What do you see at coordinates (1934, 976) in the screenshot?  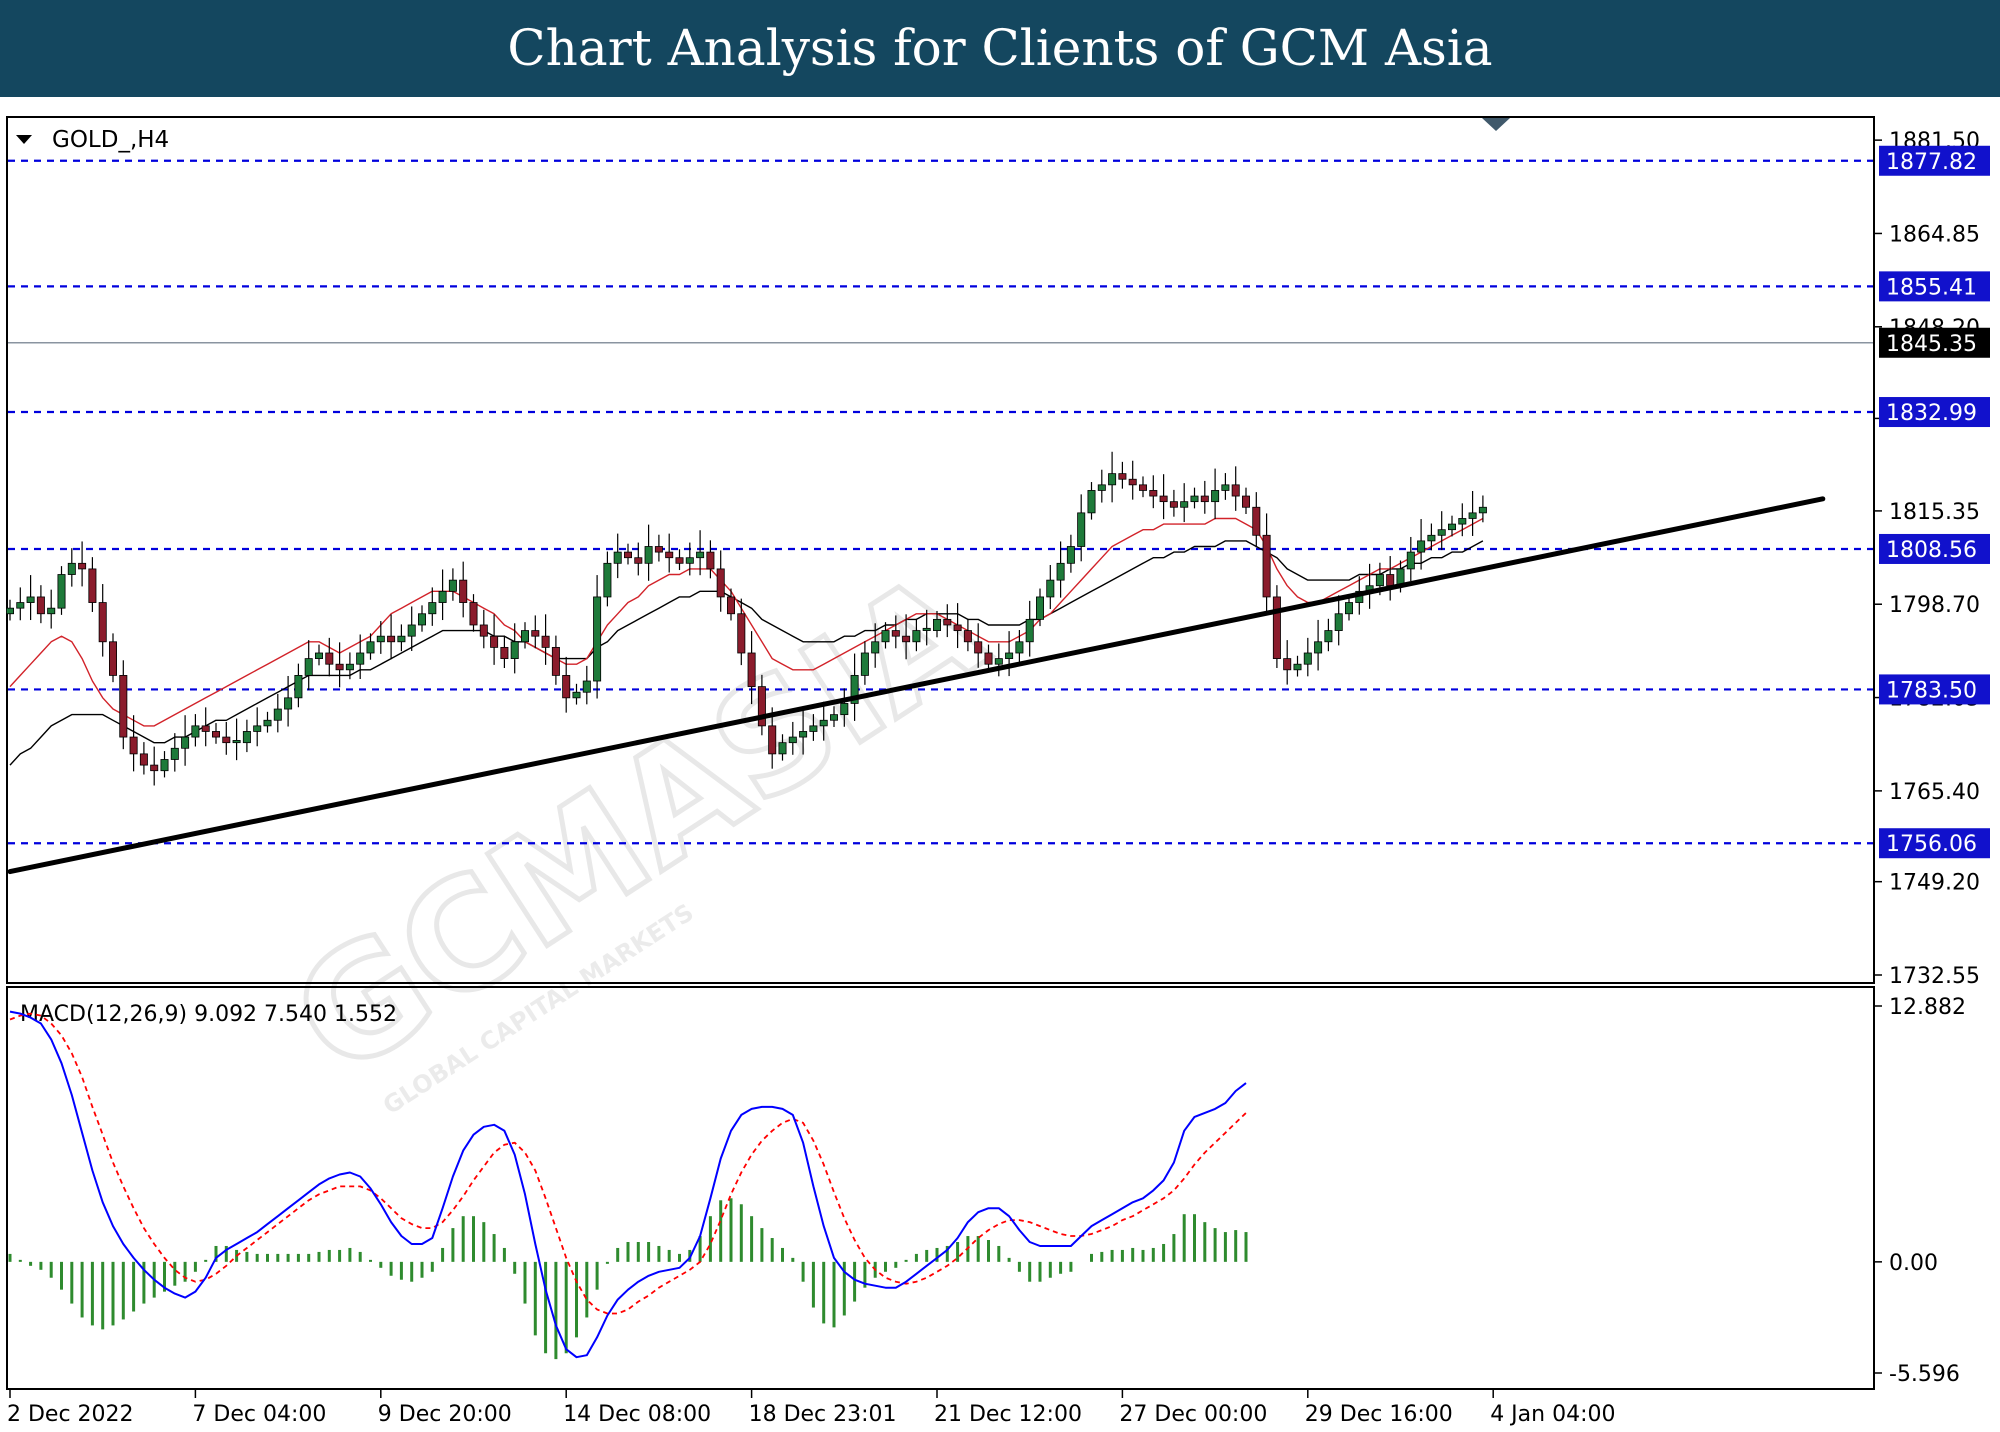 I see `price-tick-label: 1732.55` at bounding box center [1934, 976].